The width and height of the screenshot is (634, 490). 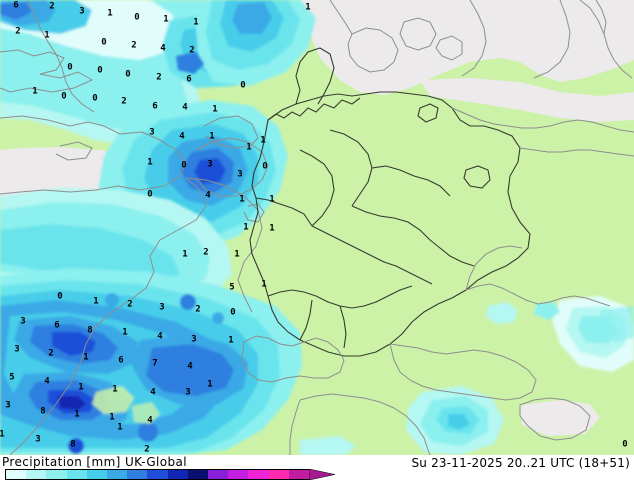 What do you see at coordinates (520, 463) in the screenshot?
I see `legend-timestamp: Su 23-11-2025 20..21 UTC (18+51)` at bounding box center [520, 463].